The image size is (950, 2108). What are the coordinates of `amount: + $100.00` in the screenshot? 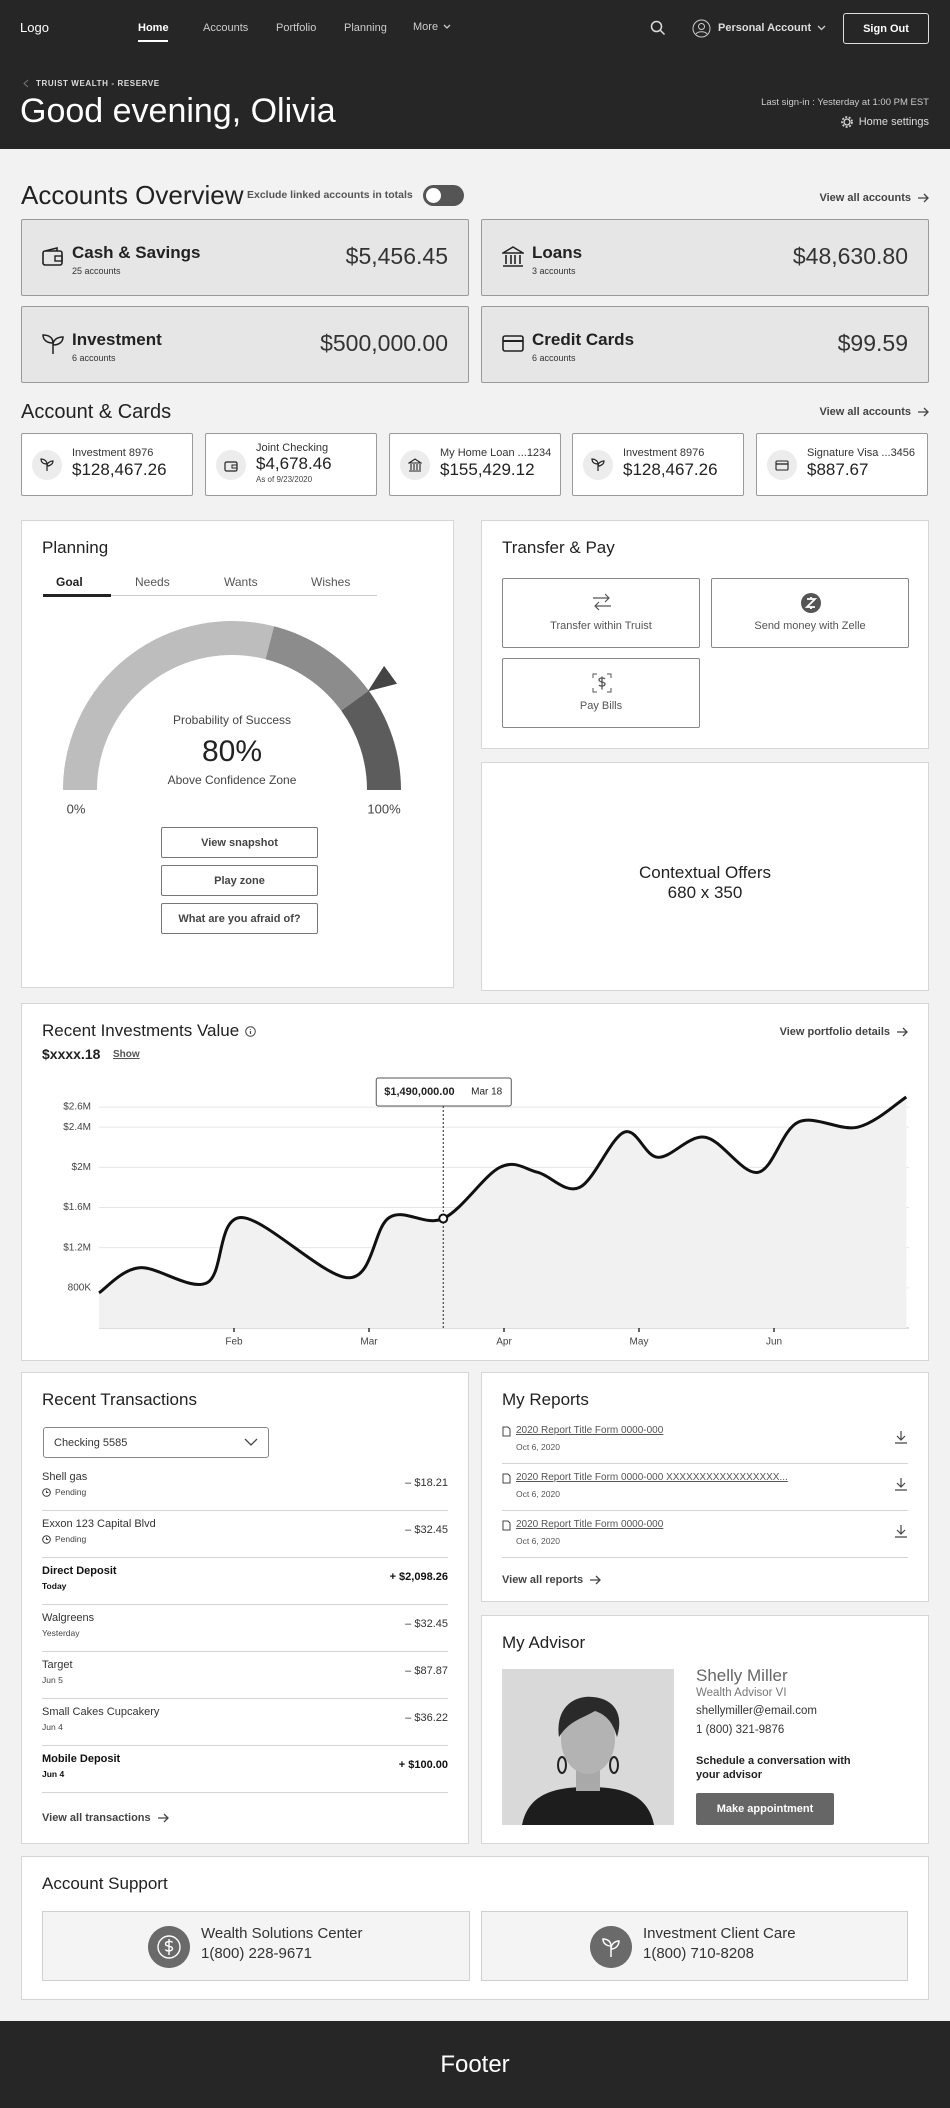 It's located at (423, 1765).